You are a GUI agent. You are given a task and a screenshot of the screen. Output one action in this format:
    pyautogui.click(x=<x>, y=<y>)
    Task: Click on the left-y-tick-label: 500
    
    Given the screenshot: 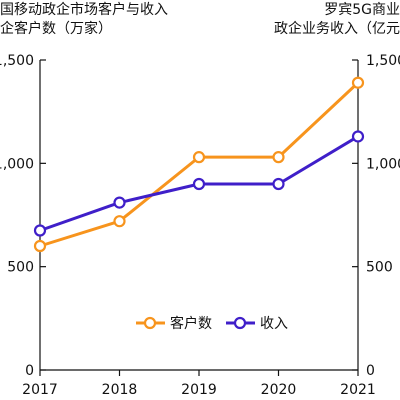 What is the action you would take?
    pyautogui.click(x=20, y=268)
    